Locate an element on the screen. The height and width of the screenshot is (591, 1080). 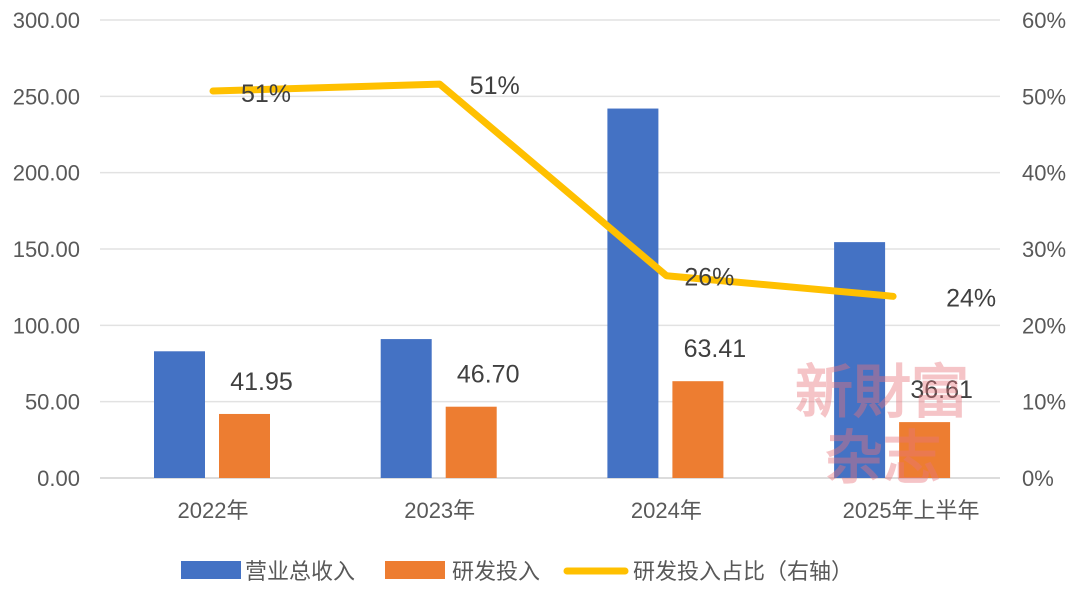
left-tick-label: 150.00 is located at coordinates (46, 249).